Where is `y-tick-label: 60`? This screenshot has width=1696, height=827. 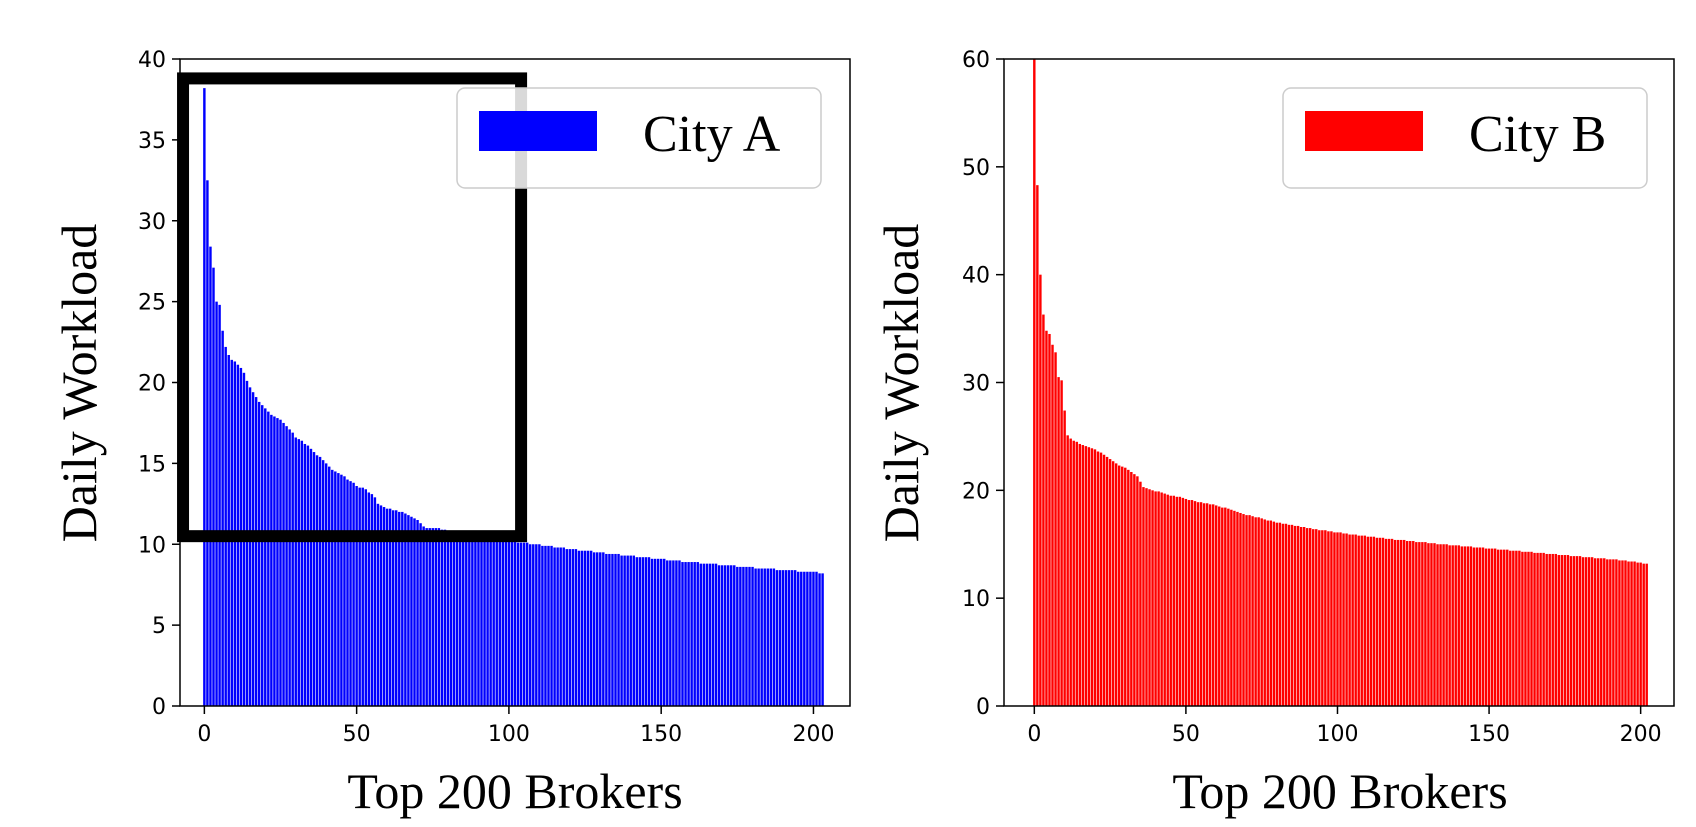
y-tick-label: 60 is located at coordinates (976, 60).